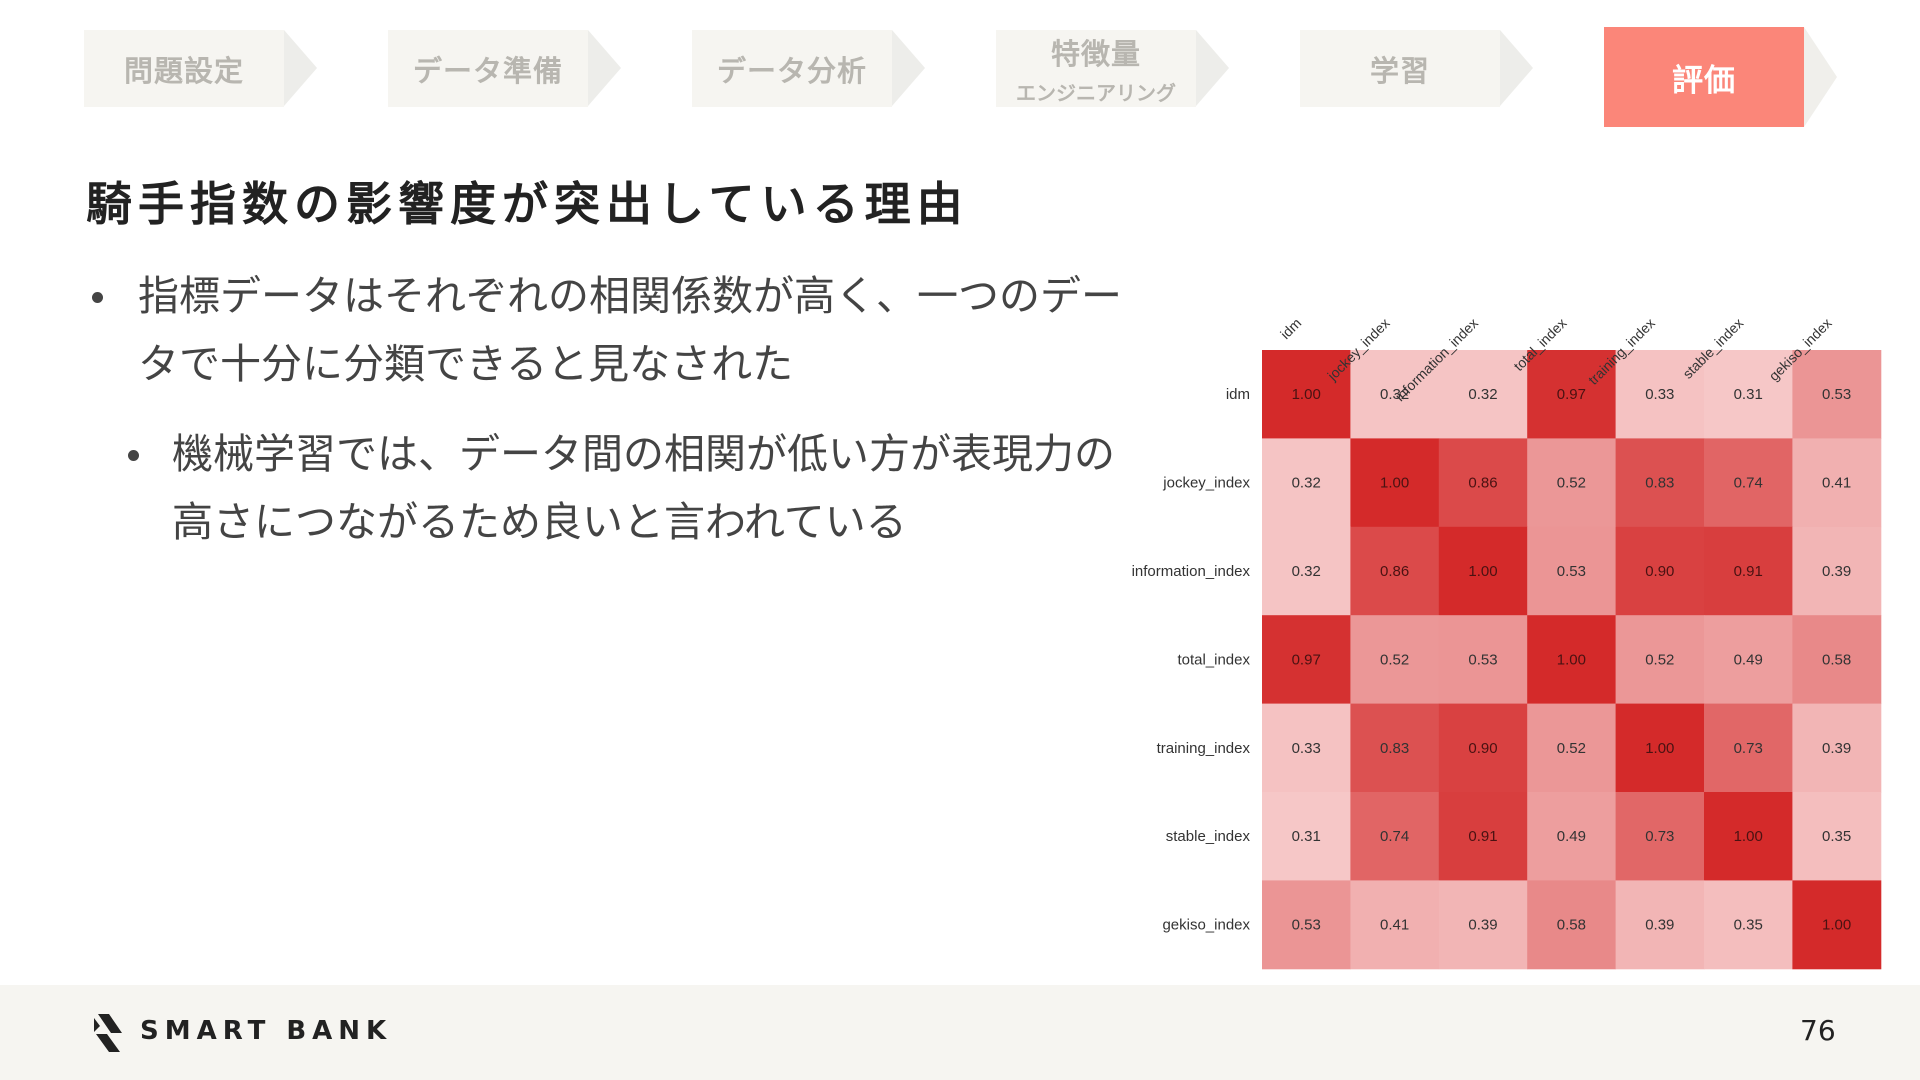  I want to click on step-problem-setting: 問題設定, so click(200, 68).